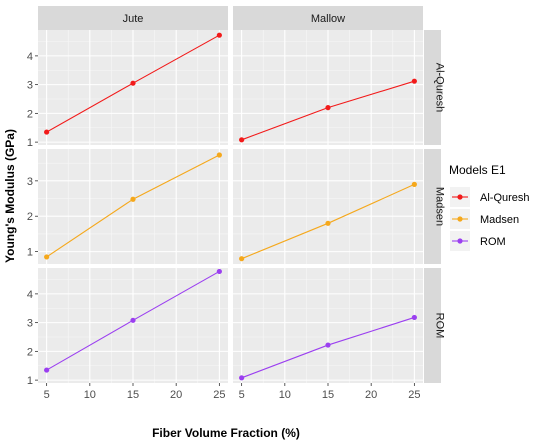 This screenshot has width=550, height=444. I want to click on series-rom-jute, so click(133, 320).